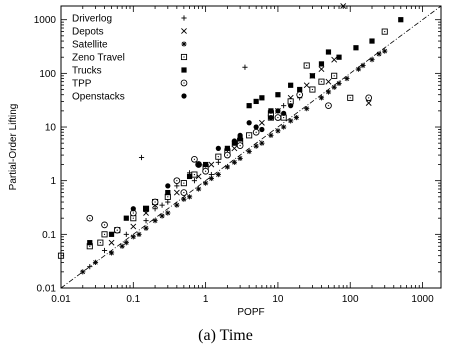 The height and width of the screenshot is (356, 451). What do you see at coordinates (184, 70) in the screenshot?
I see `legend-marker-trucks` at bounding box center [184, 70].